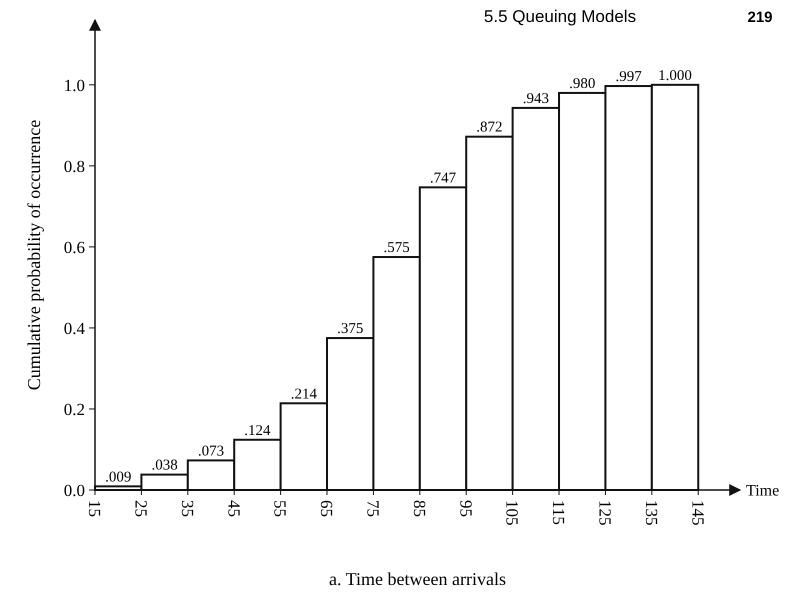 The image size is (790, 610). Describe the element at coordinates (466, 508) in the screenshot. I see `x-tick-label: 95` at that location.